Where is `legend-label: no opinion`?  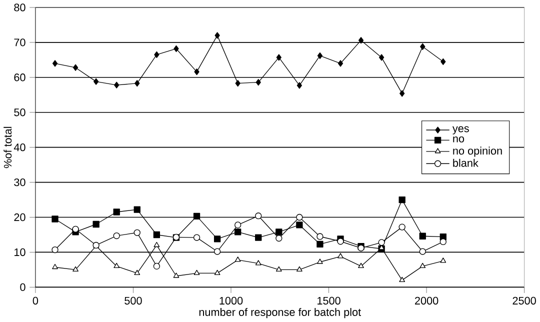 legend-label: no opinion is located at coordinates (477, 151).